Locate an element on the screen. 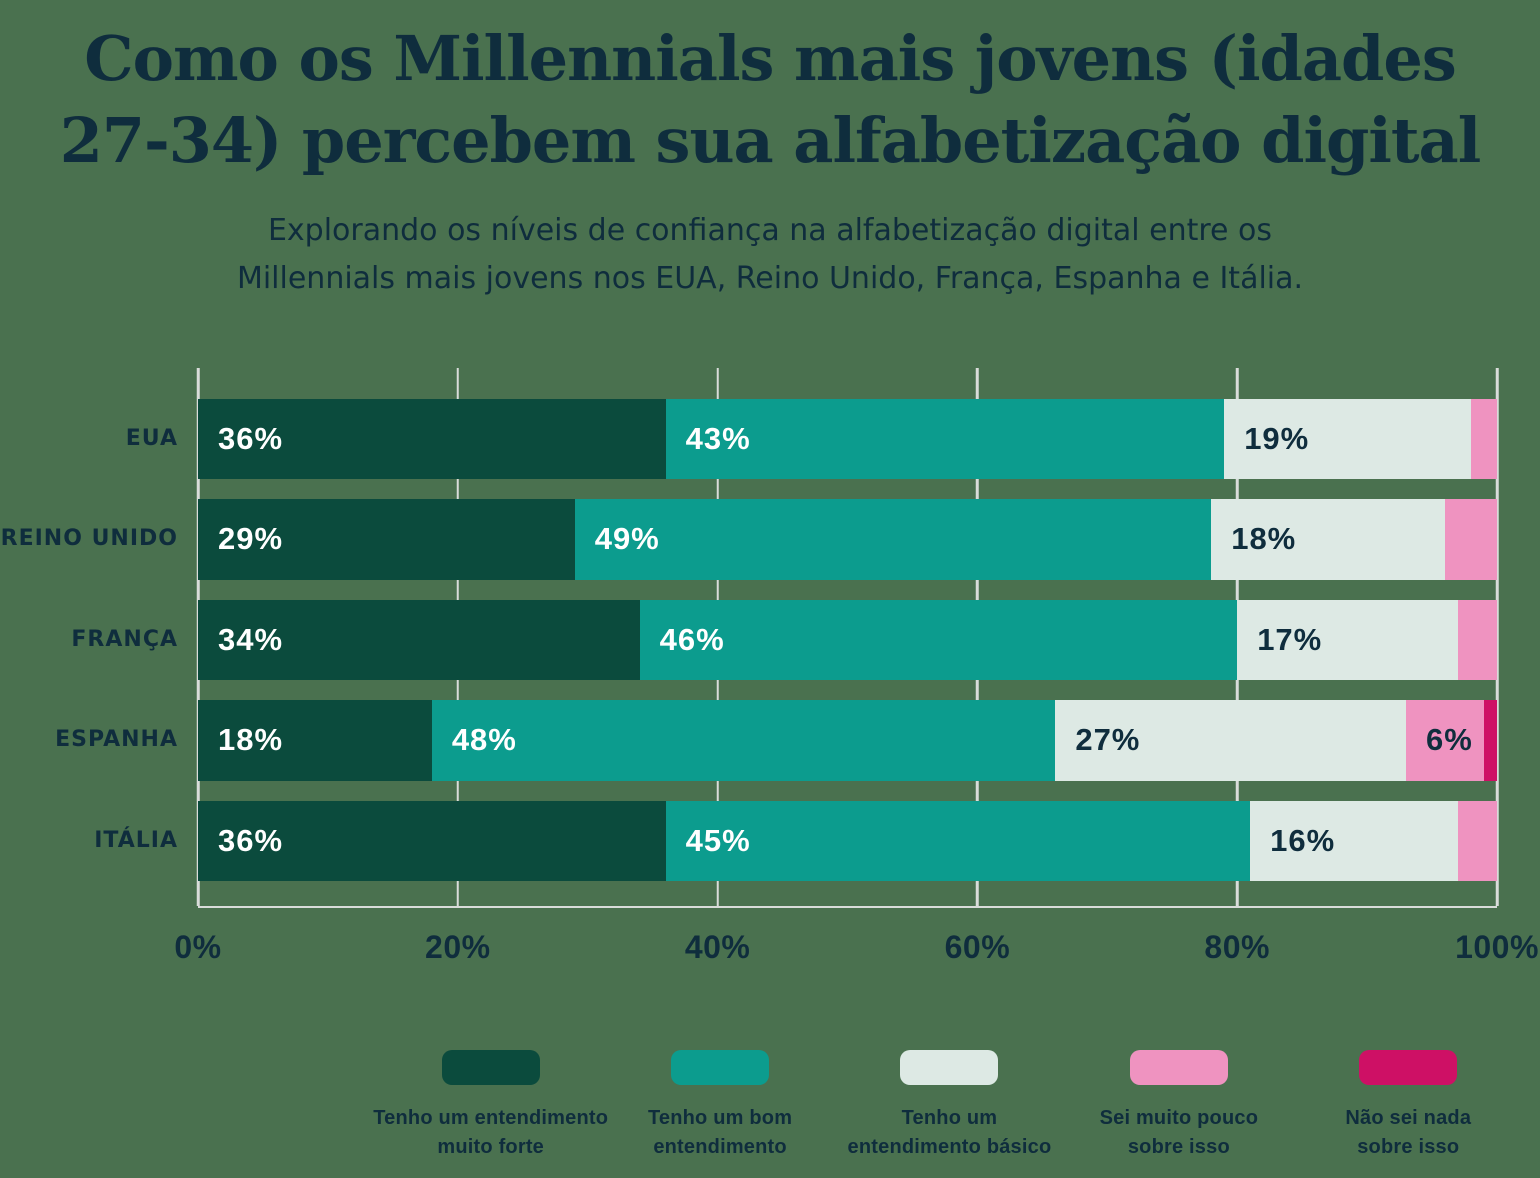 Image resolution: width=1540 pixels, height=1178 pixels. gridline-100pct is located at coordinates (1497, 637).